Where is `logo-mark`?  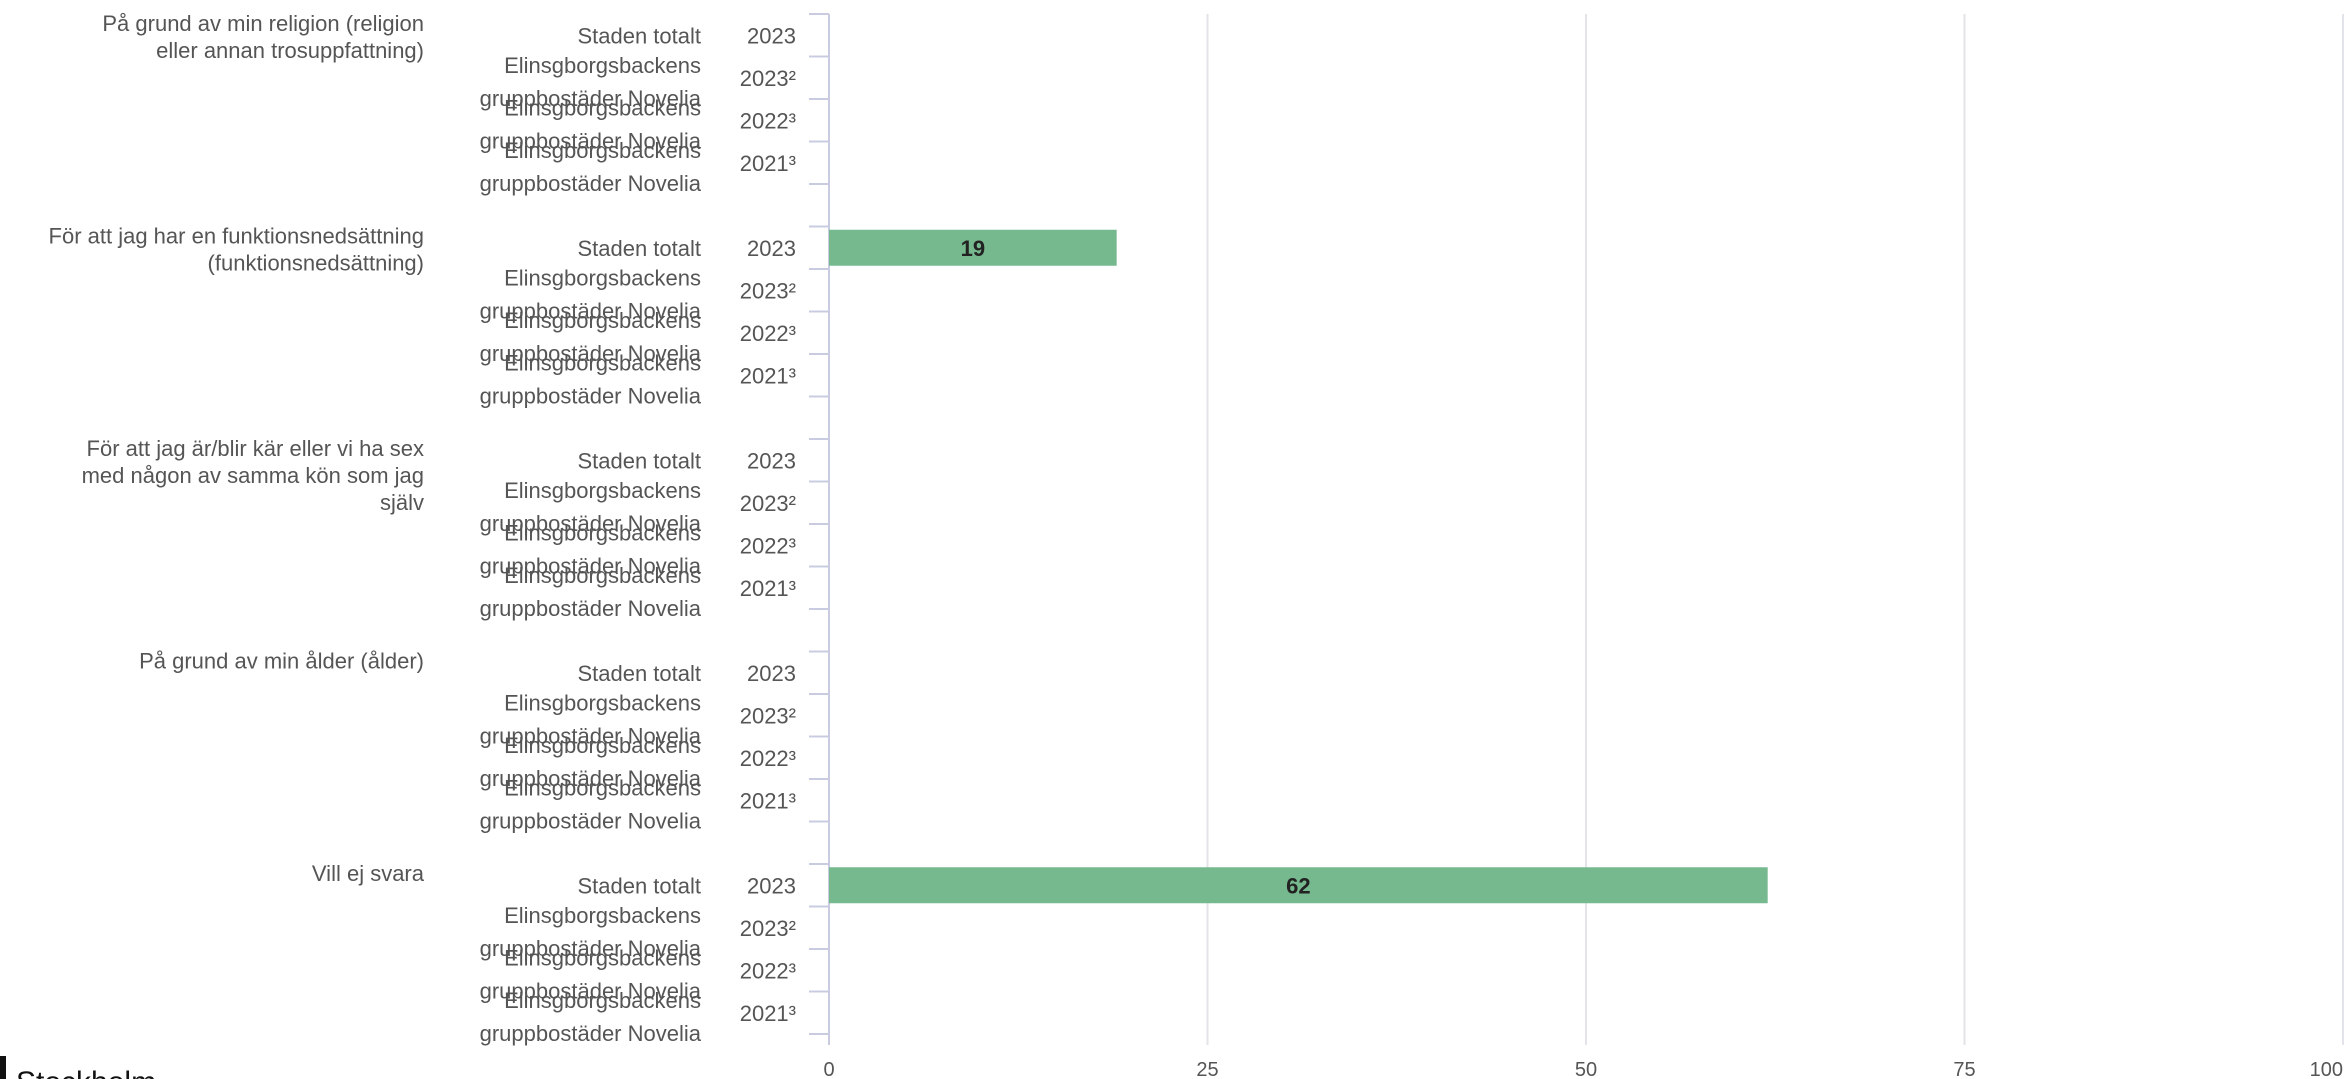 logo-mark is located at coordinates (3, 1067).